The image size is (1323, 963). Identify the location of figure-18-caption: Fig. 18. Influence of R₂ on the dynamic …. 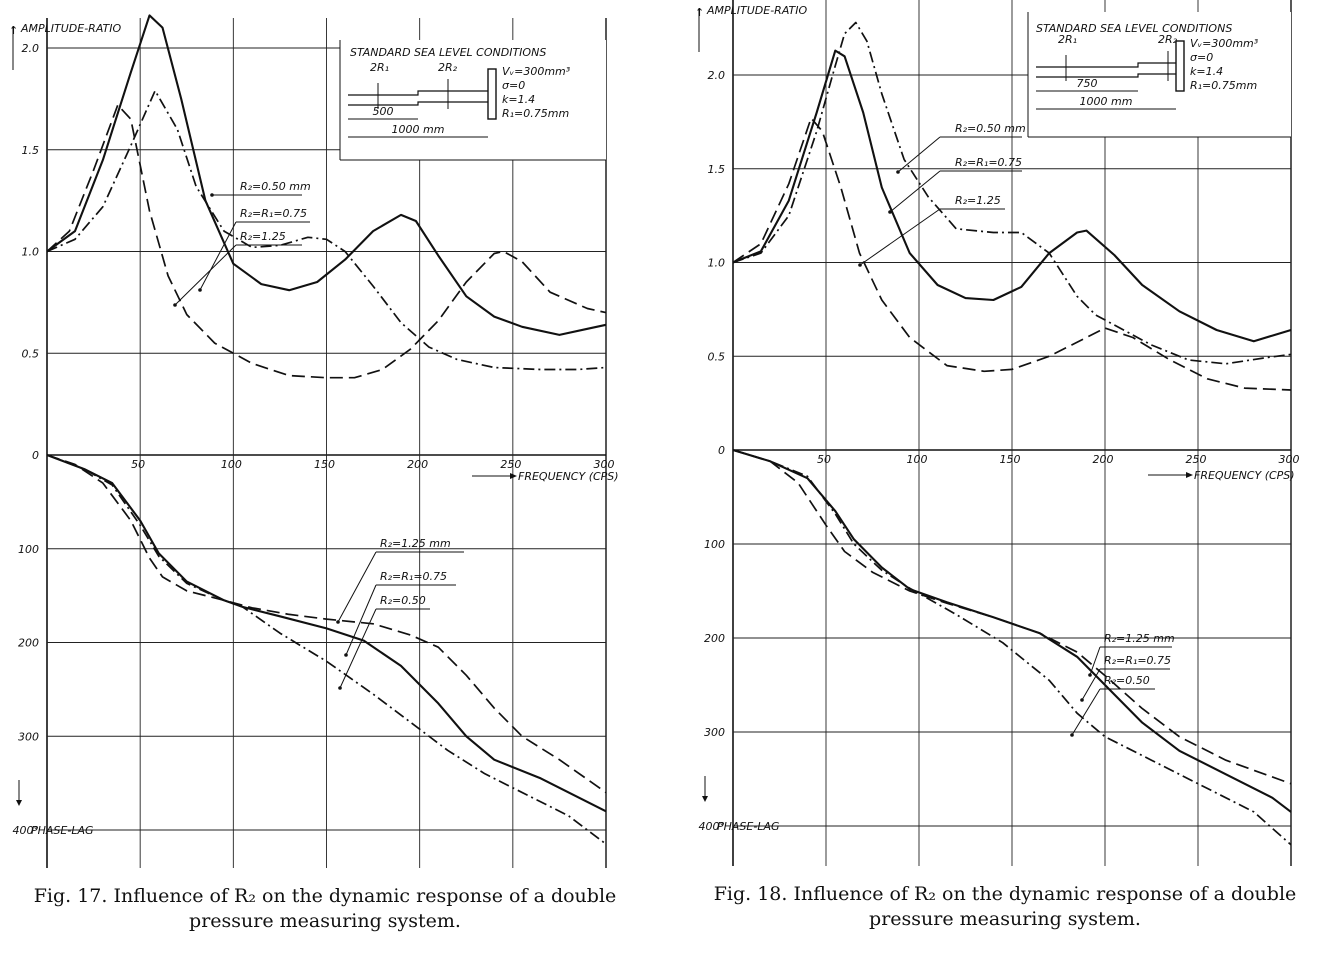
(1005, 907).